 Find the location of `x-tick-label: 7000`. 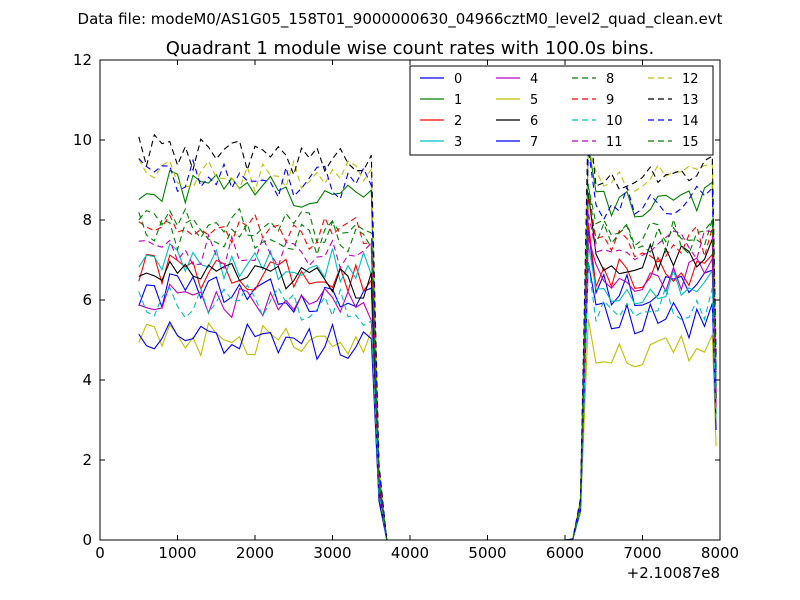

x-tick-label: 7000 is located at coordinates (642, 553).